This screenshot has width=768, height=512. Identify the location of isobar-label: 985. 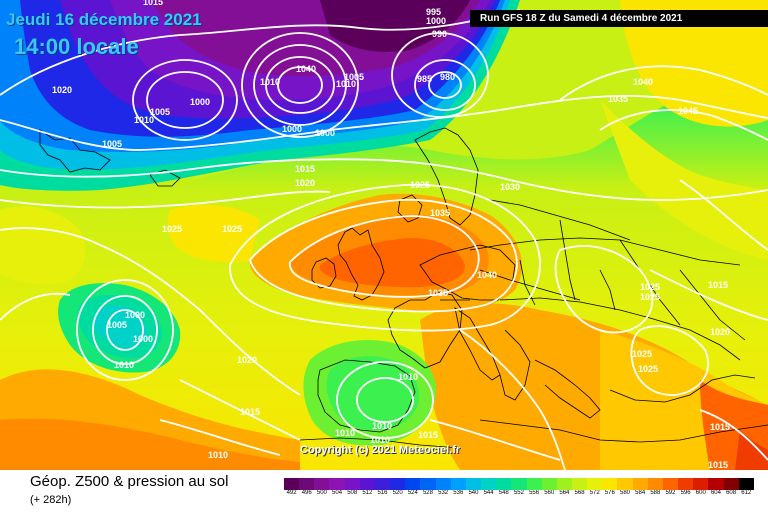
(424, 79).